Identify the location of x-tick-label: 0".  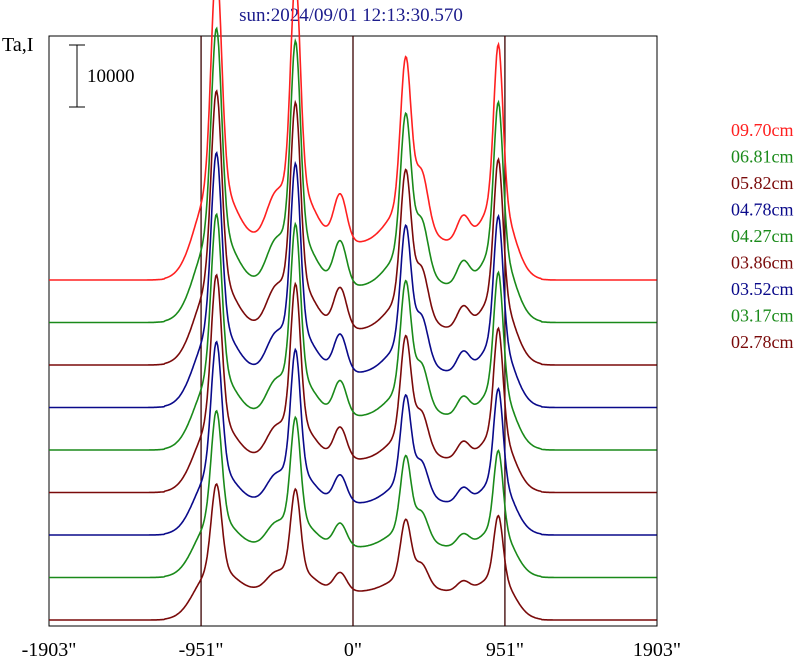
(353, 650).